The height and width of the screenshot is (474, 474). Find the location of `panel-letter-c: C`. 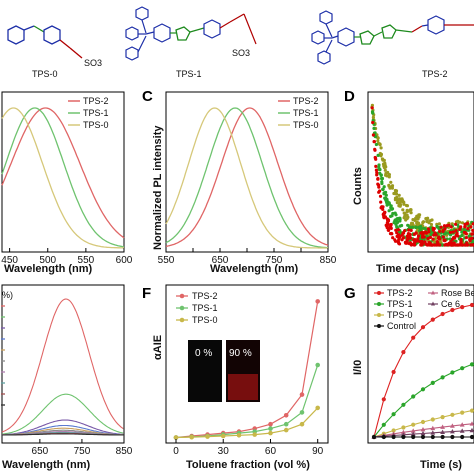

panel-letter-c: C is located at coordinates (147, 96).